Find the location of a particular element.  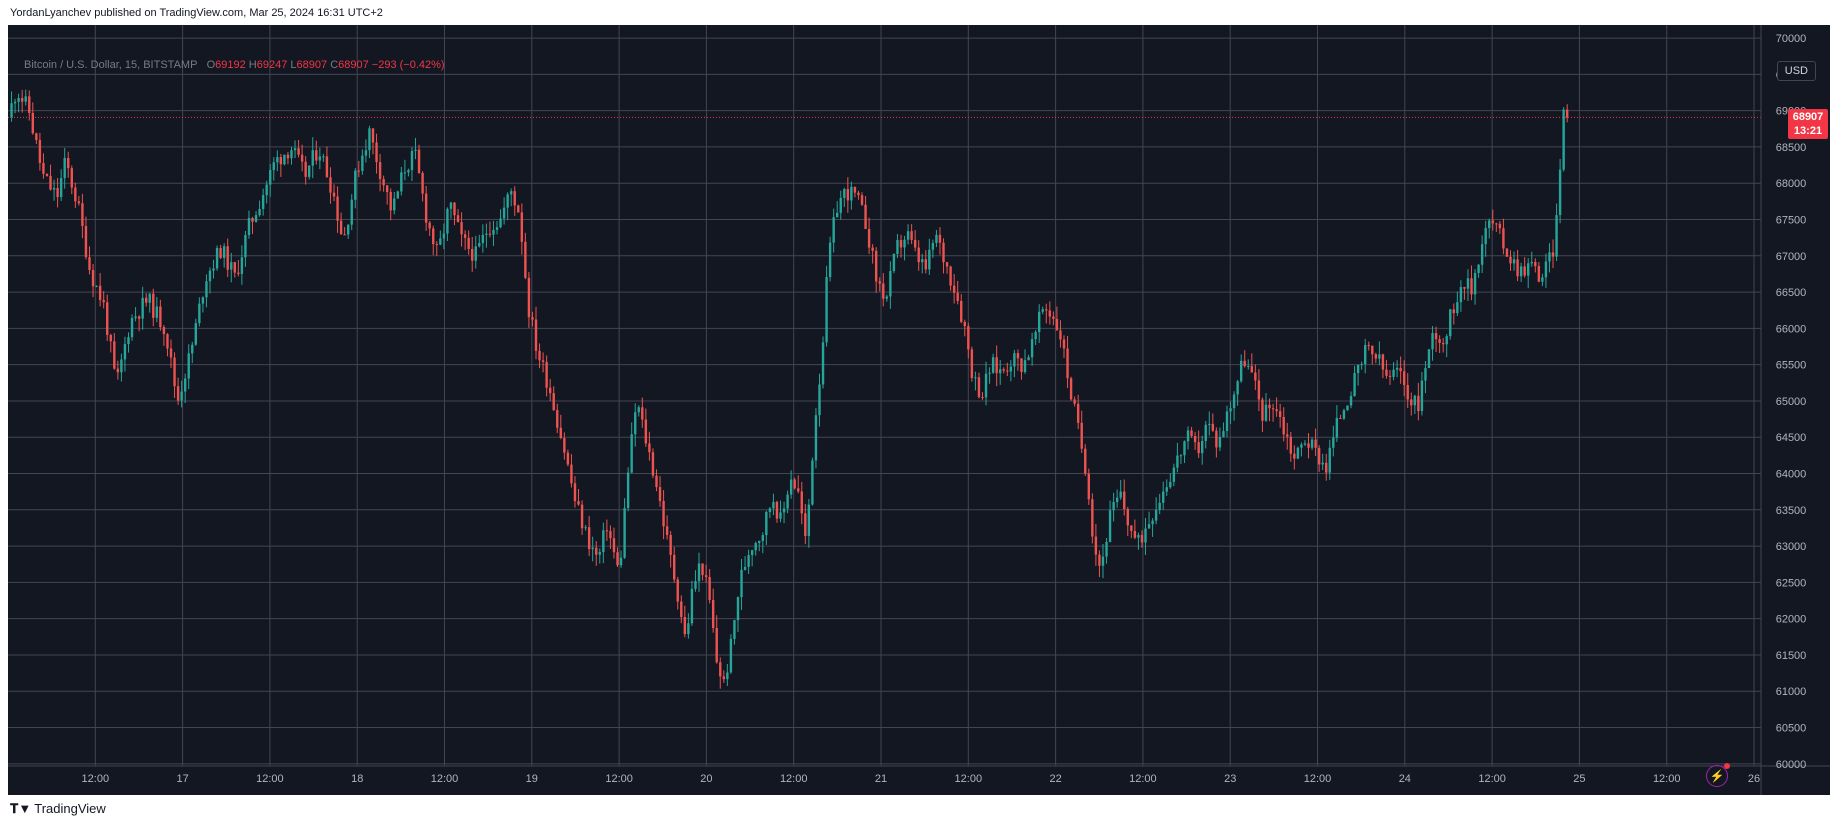

open-value: 69192 is located at coordinates (230, 65).